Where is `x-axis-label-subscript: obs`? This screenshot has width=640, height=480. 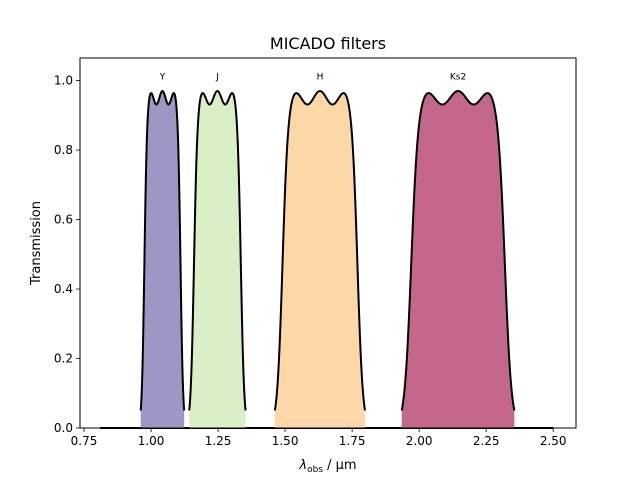 x-axis-label-subscript: obs is located at coordinates (315, 470).